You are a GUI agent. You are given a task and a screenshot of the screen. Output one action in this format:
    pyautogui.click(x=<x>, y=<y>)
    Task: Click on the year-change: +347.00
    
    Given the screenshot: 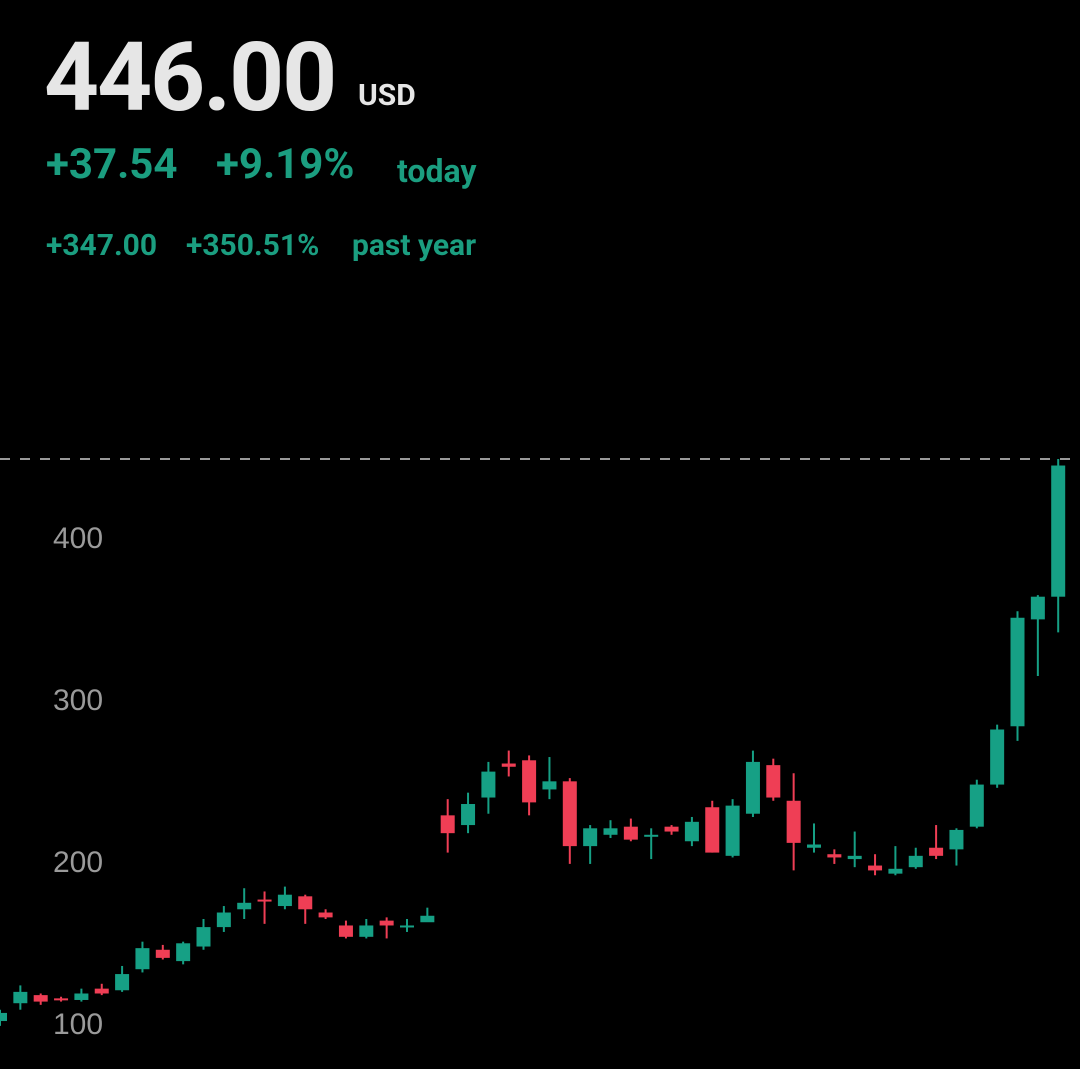 What is the action you would take?
    pyautogui.click(x=102, y=245)
    